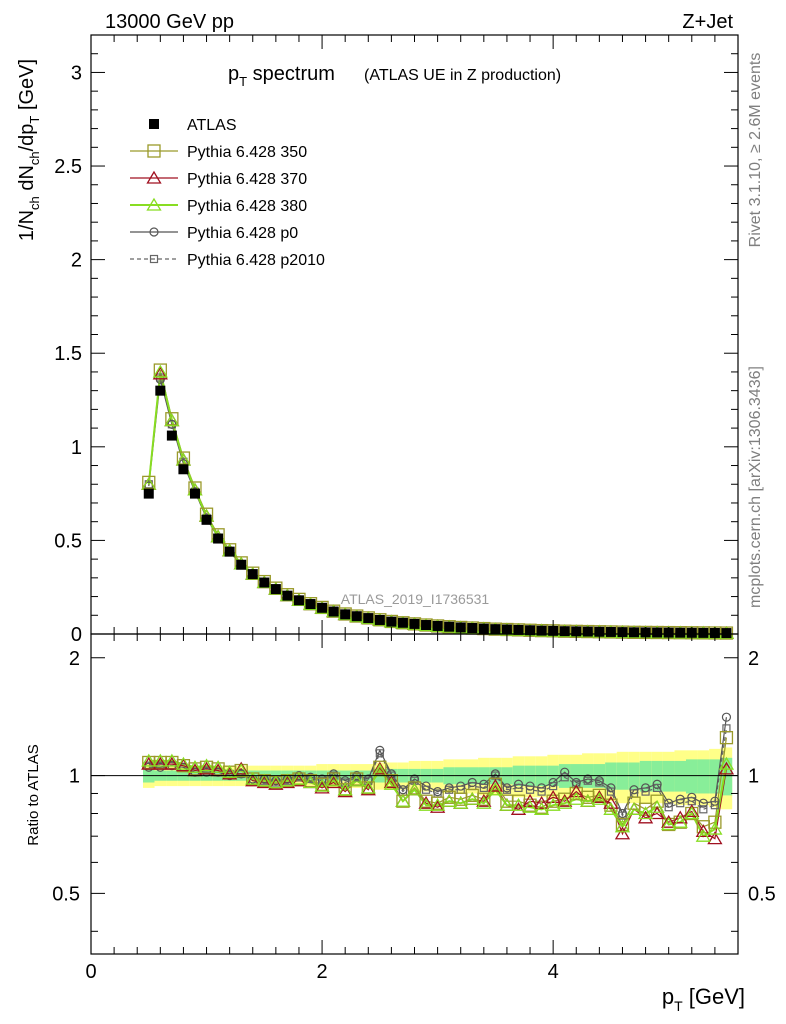 Image resolution: width=786 pixels, height=1024 pixels. I want to click on ratio-y-tick-label: 1, so click(74, 777).